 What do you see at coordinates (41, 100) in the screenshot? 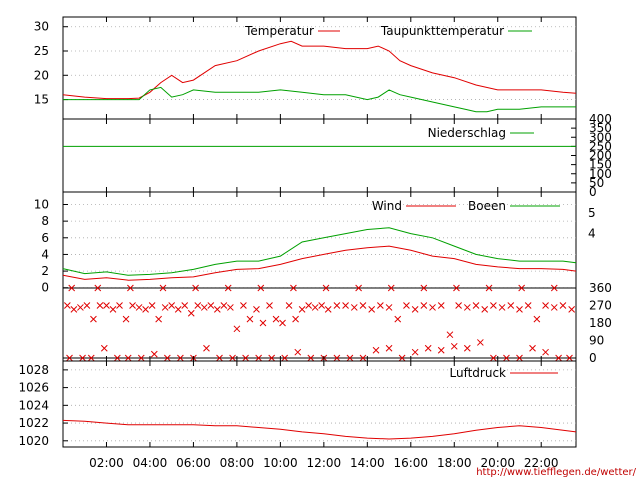
I see `y-tick-label: 15` at bounding box center [41, 100].